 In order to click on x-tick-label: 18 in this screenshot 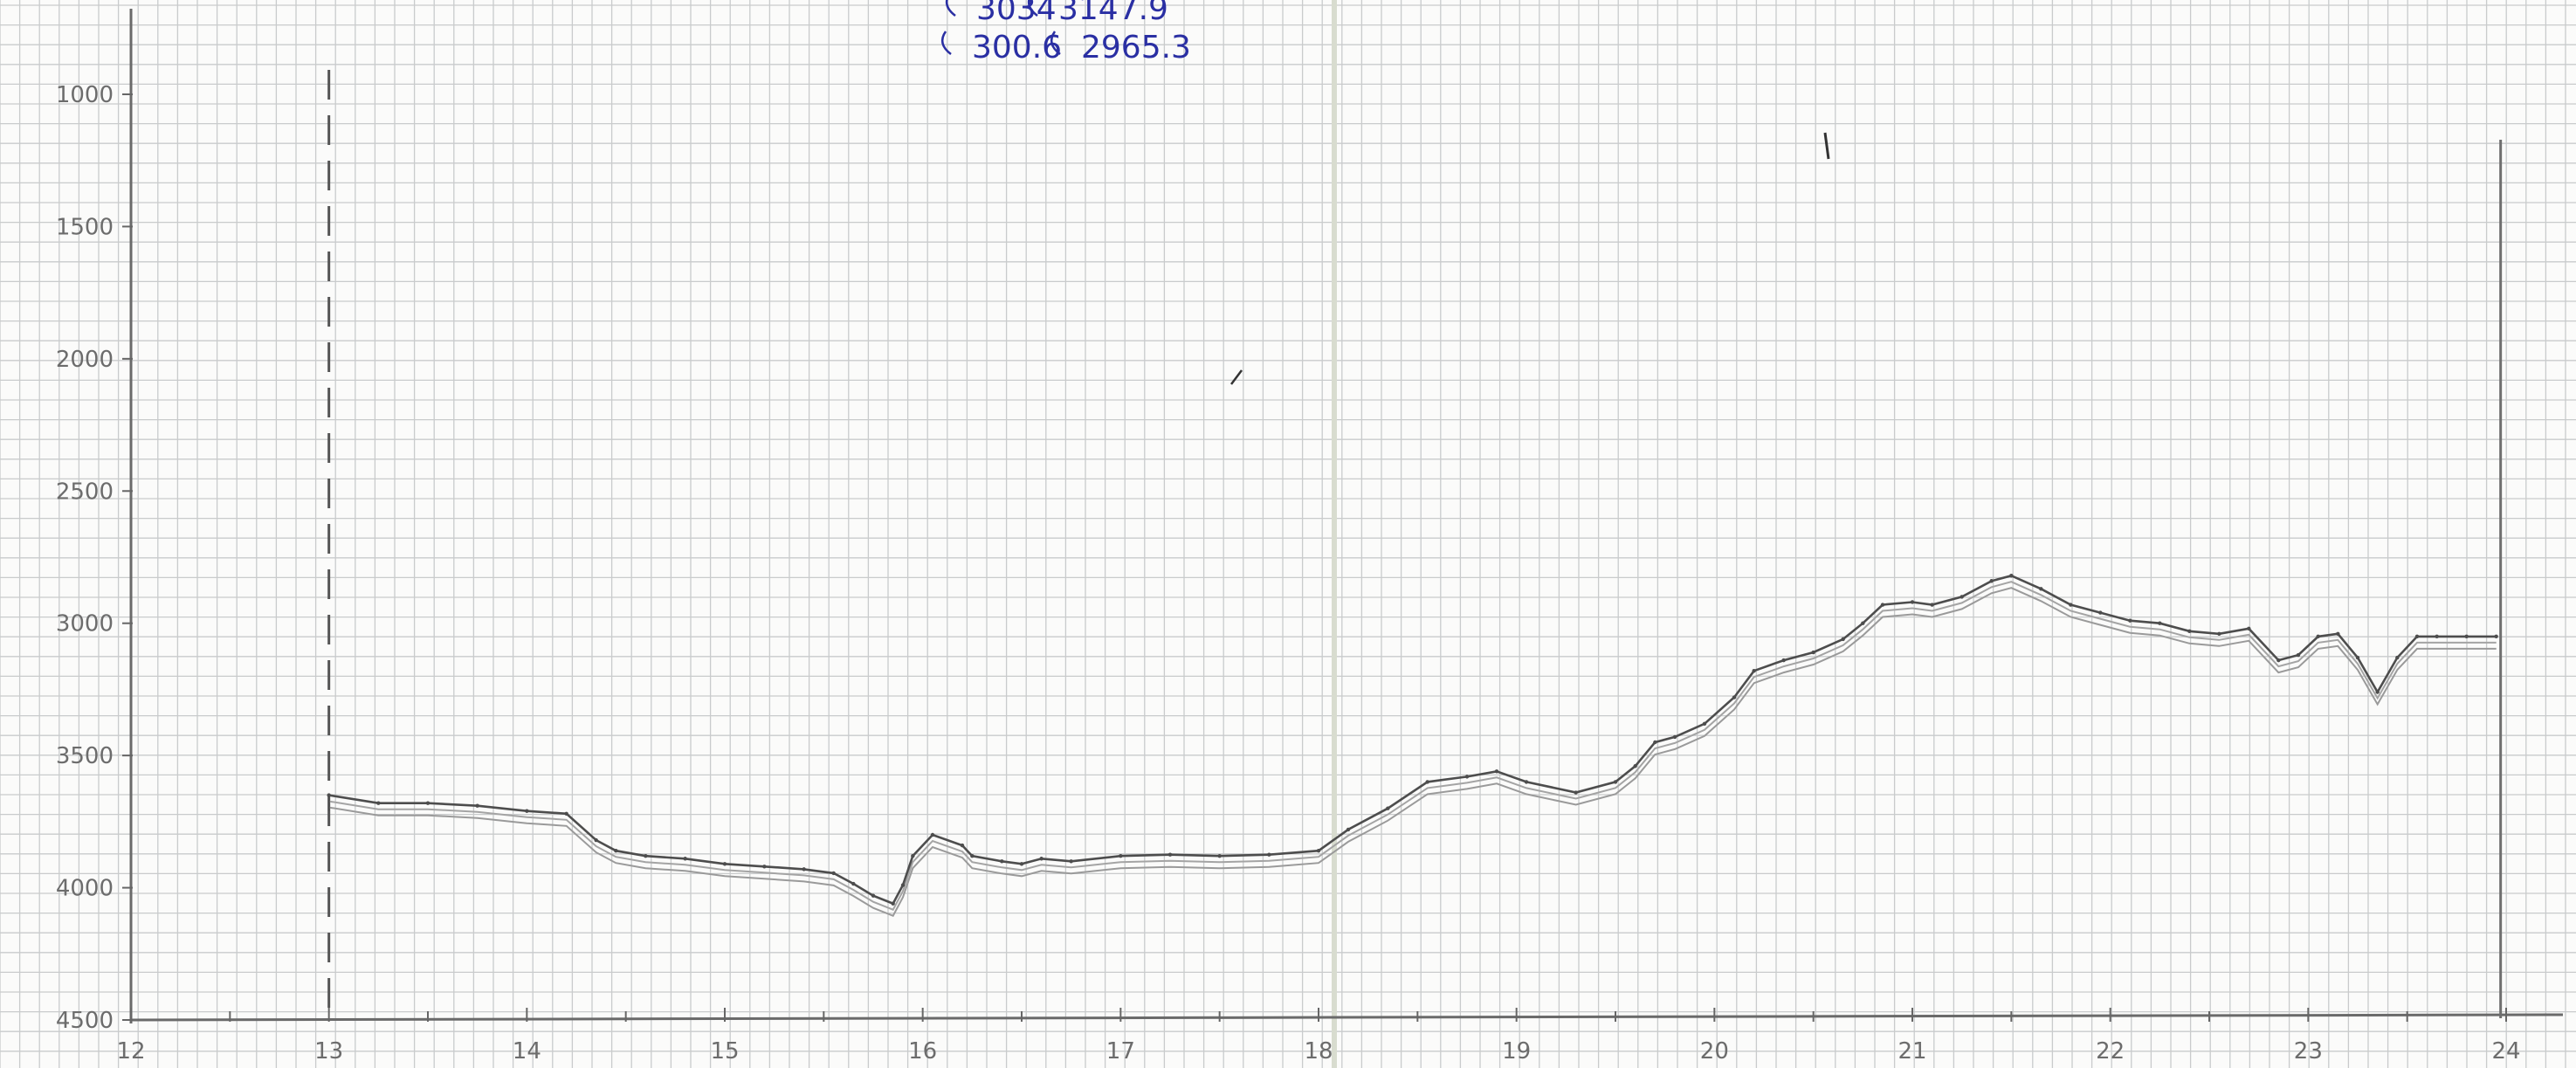, I will do `click(1318, 1051)`.